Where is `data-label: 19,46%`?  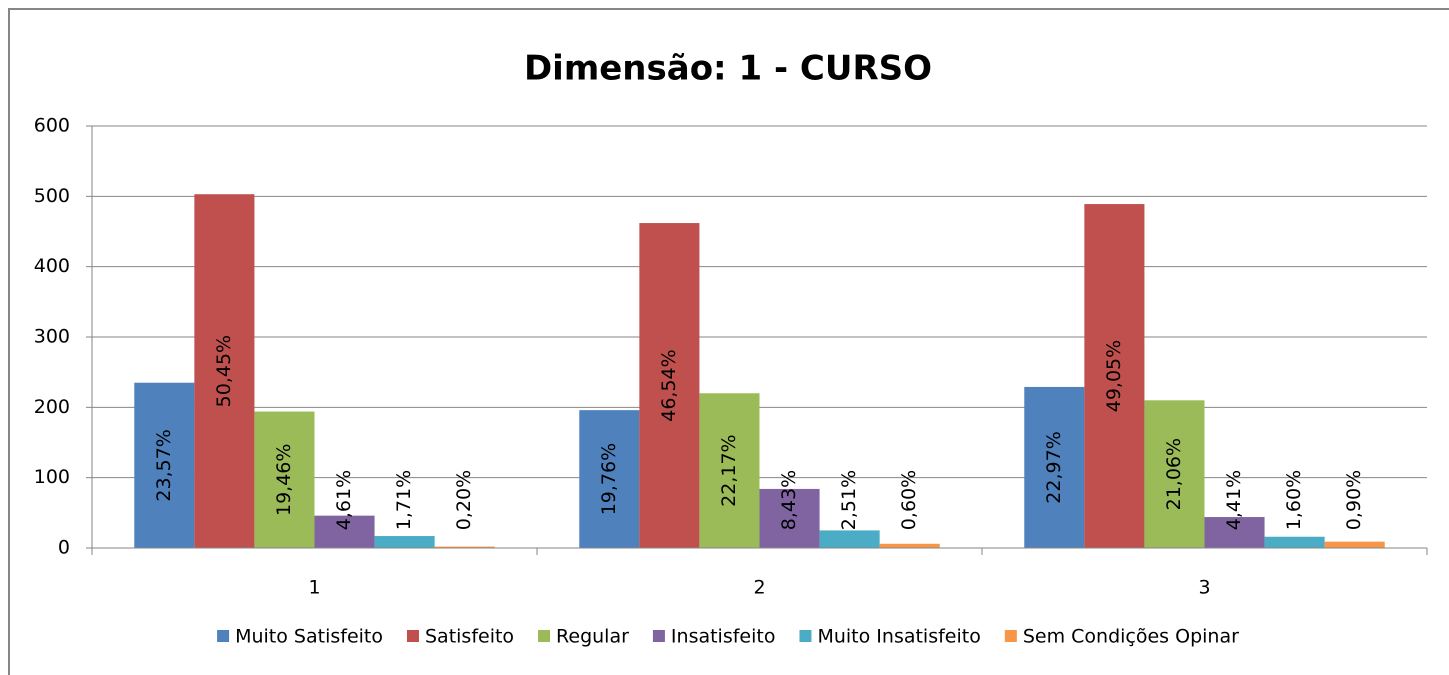
data-label: 19,46% is located at coordinates (284, 480).